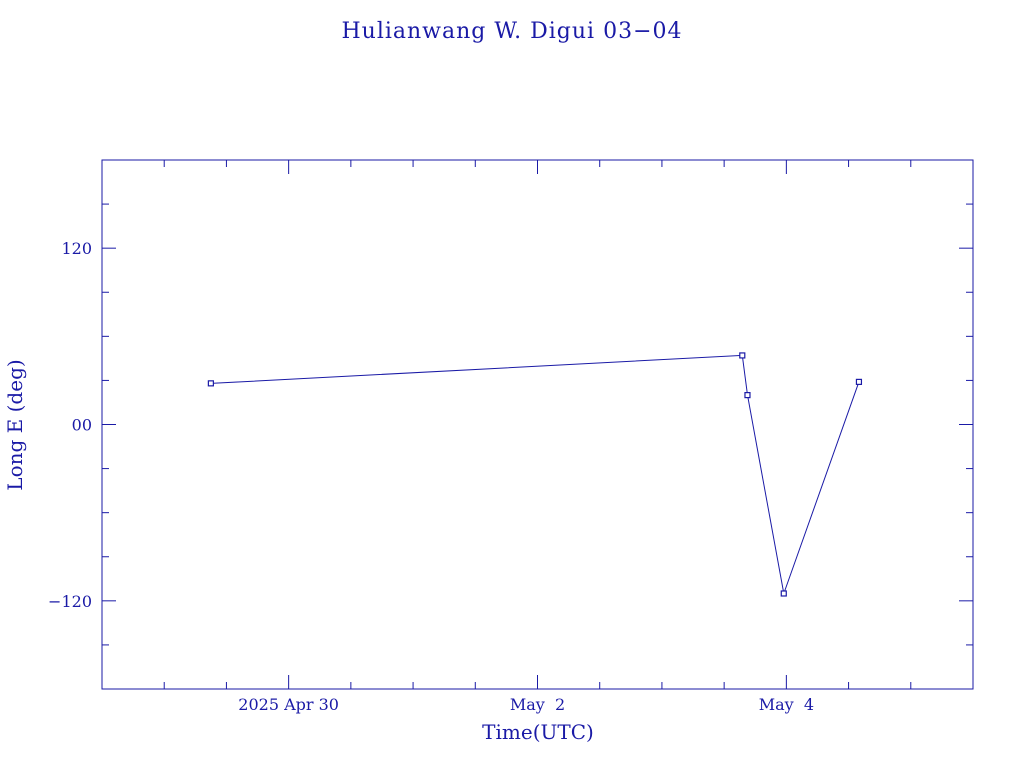 This screenshot has width=1024, height=768. I want to click on x-tick-label: May 4, so click(786, 704).